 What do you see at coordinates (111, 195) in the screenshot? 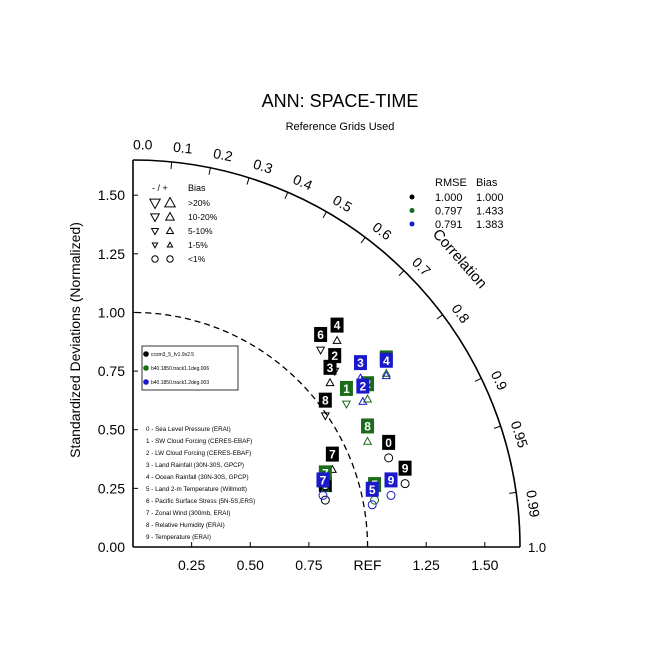
I see `y-tick-label: 1.50` at bounding box center [111, 195].